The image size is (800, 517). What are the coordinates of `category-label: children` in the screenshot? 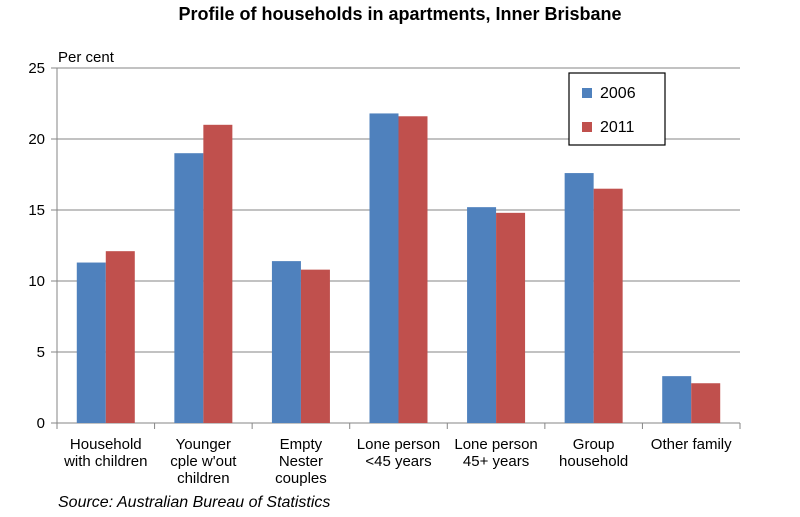 It's located at (203, 478).